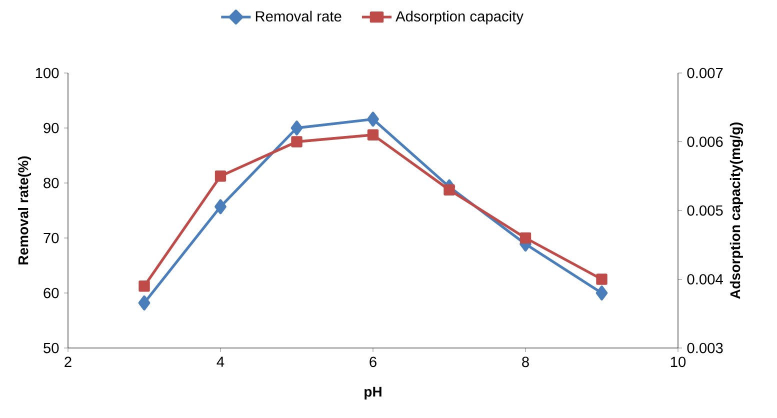 The image size is (777, 418). What do you see at coordinates (220, 361) in the screenshot?
I see `x-tick-label: 4` at bounding box center [220, 361].